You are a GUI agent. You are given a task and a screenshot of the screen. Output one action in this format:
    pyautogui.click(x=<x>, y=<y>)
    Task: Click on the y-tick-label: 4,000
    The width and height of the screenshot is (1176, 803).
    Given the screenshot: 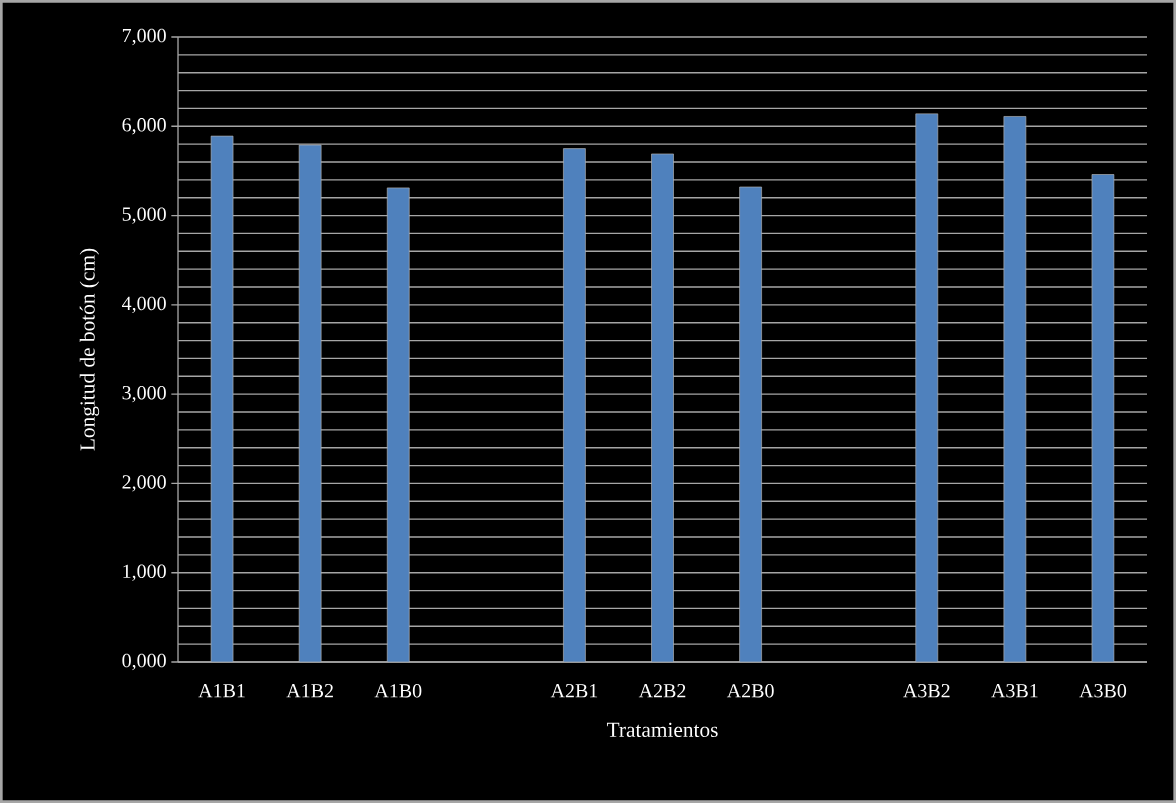 What is the action you would take?
    pyautogui.click(x=144, y=305)
    